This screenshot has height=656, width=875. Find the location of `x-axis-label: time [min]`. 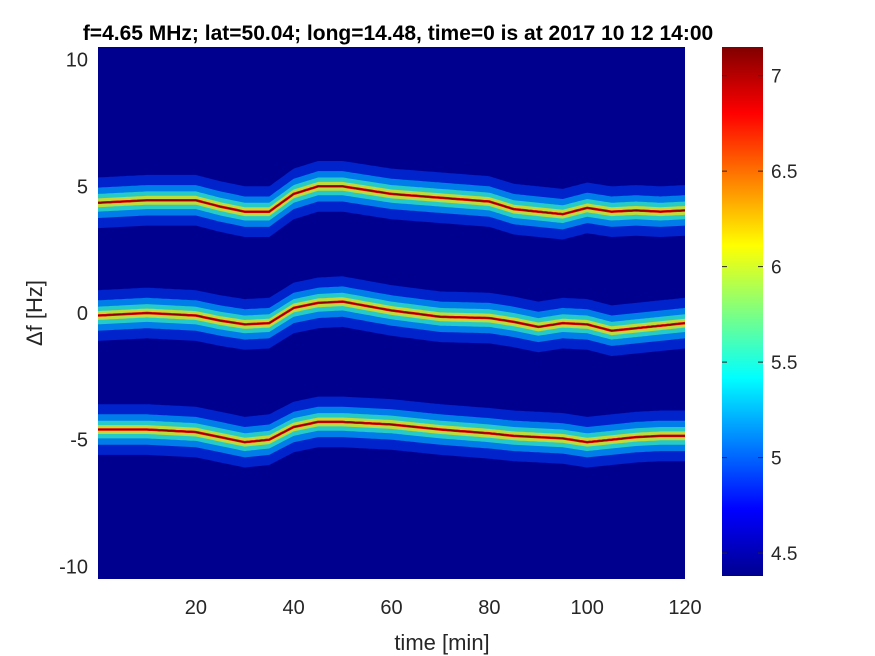

x-axis-label: time [min] is located at coordinates (441, 642).